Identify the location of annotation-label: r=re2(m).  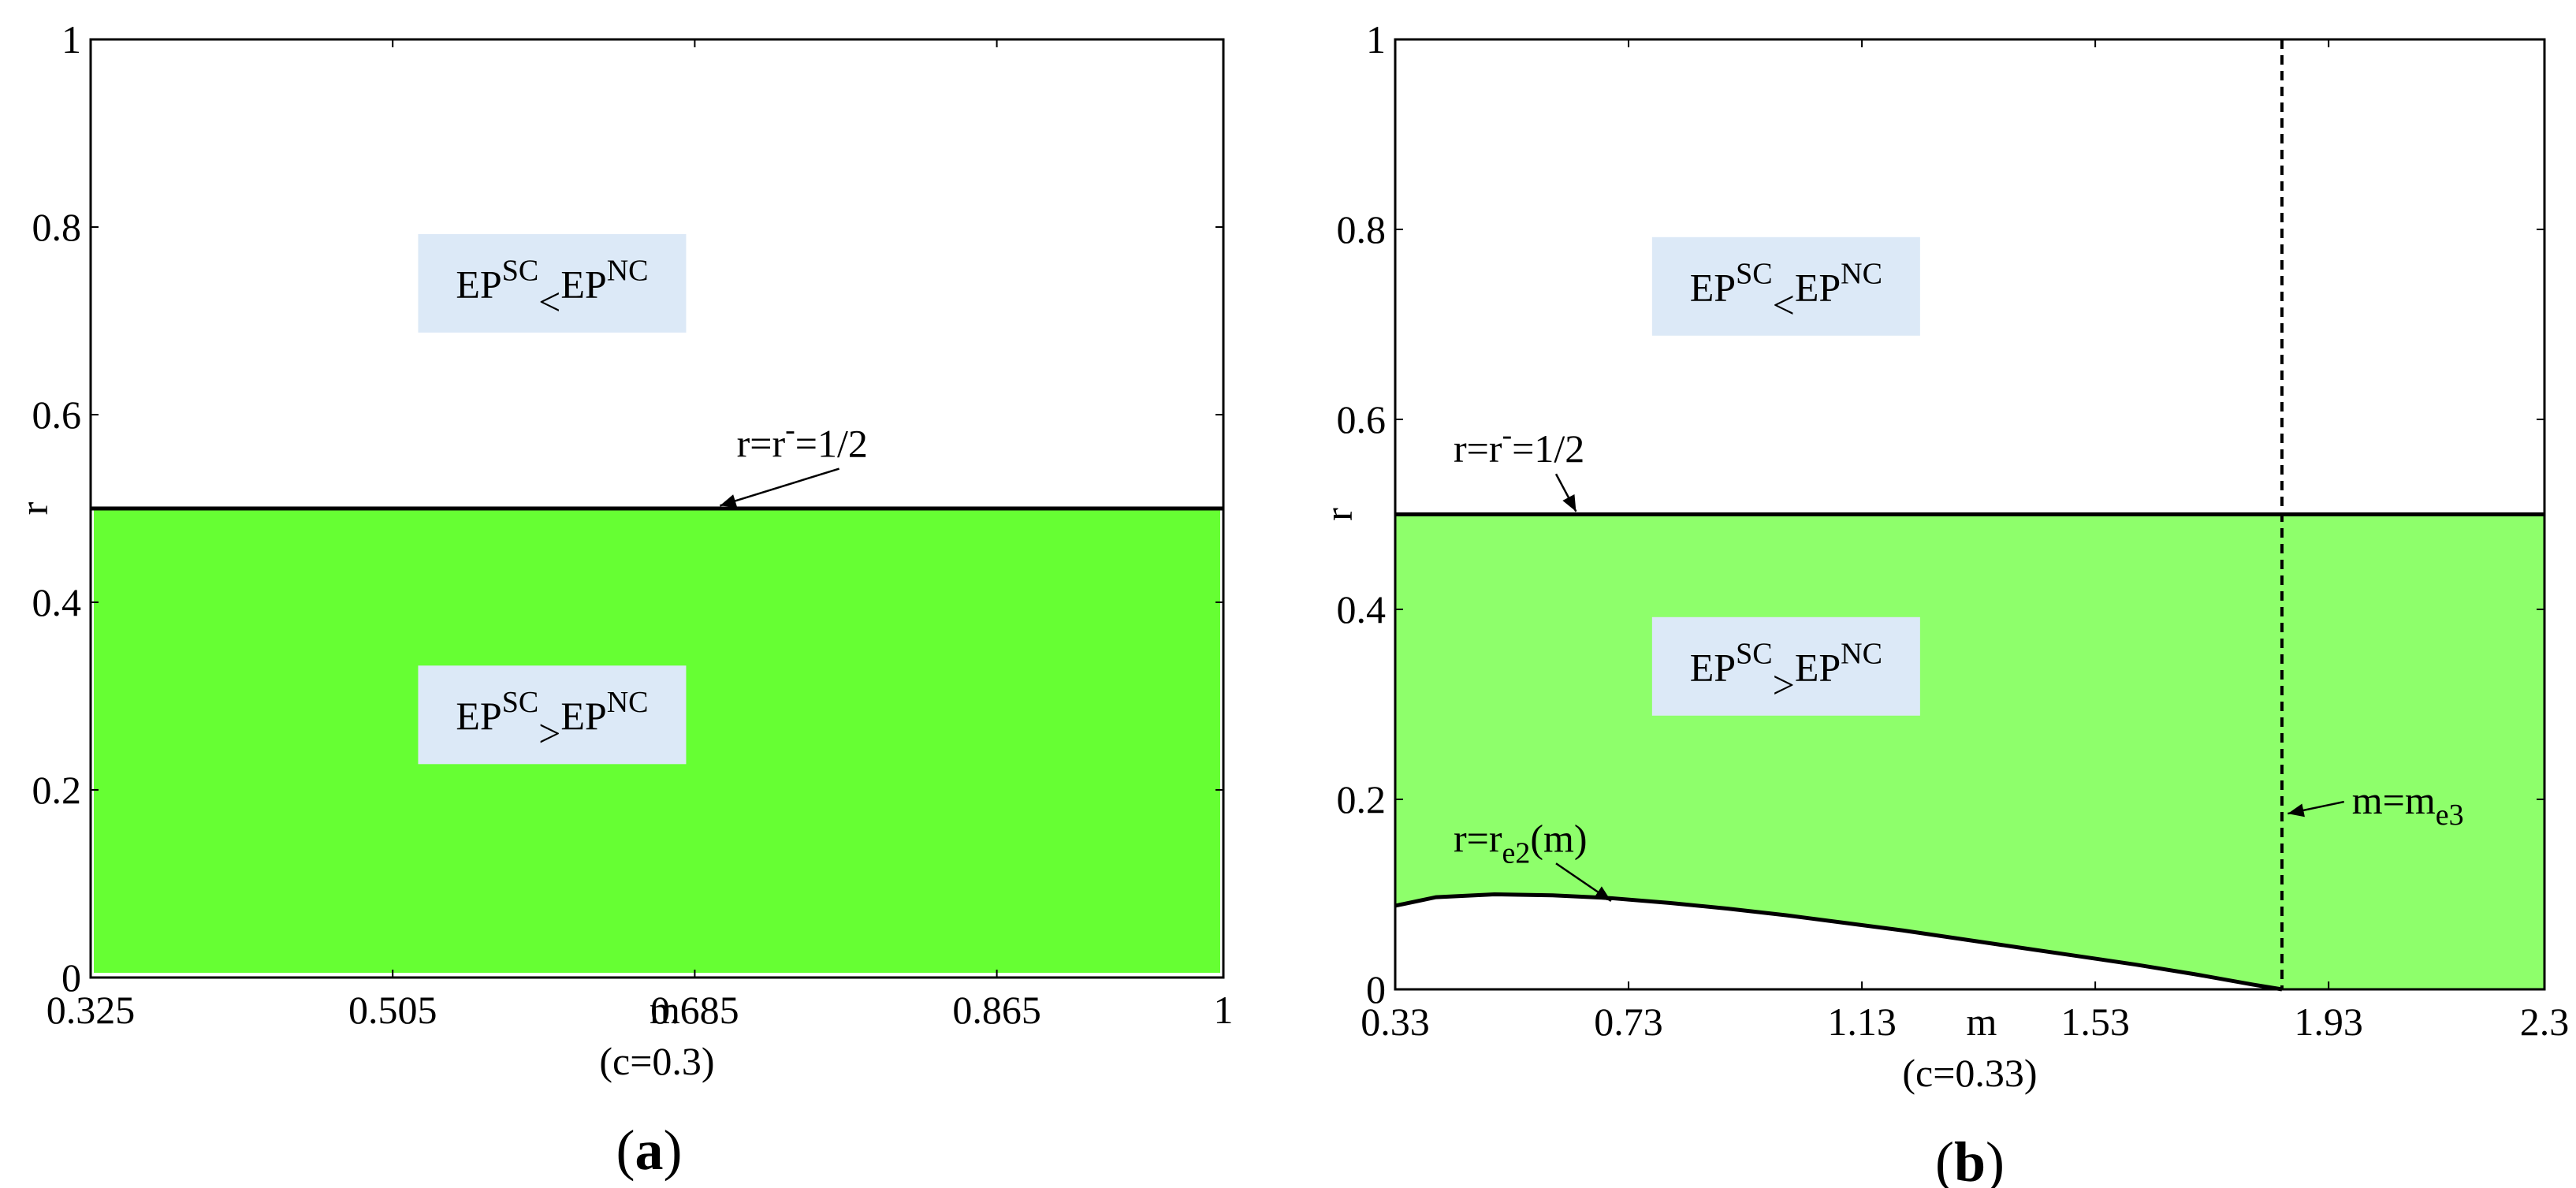
(1521, 843).